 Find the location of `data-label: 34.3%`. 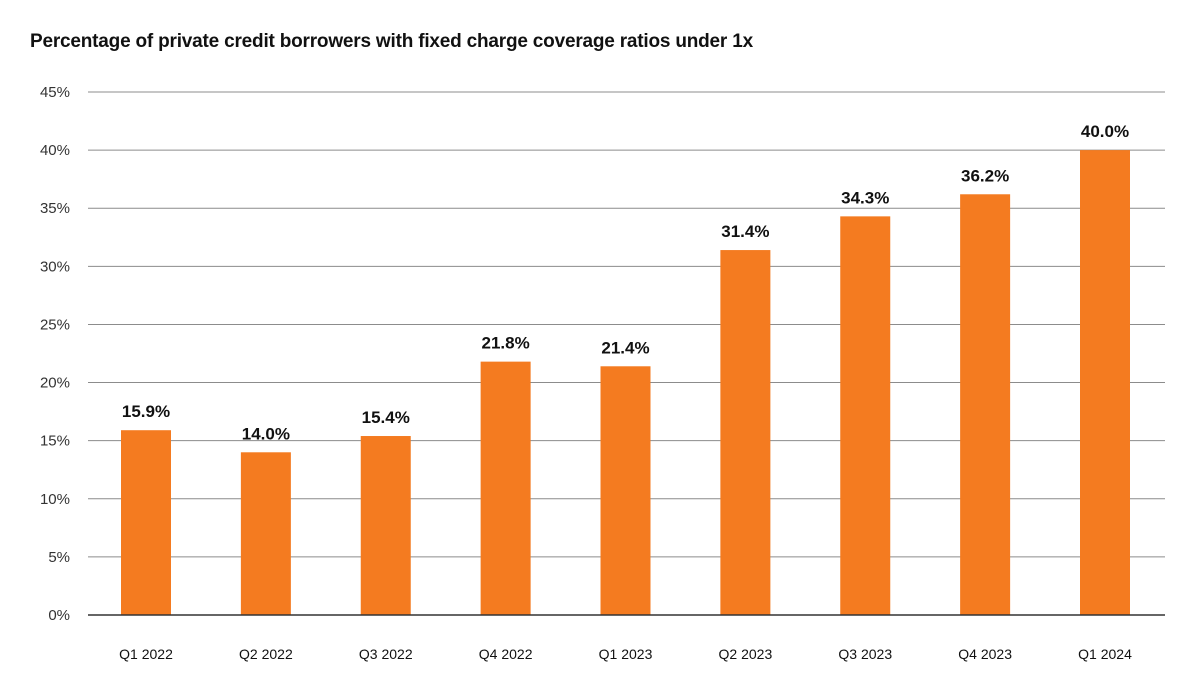

data-label: 34.3% is located at coordinates (865, 197).